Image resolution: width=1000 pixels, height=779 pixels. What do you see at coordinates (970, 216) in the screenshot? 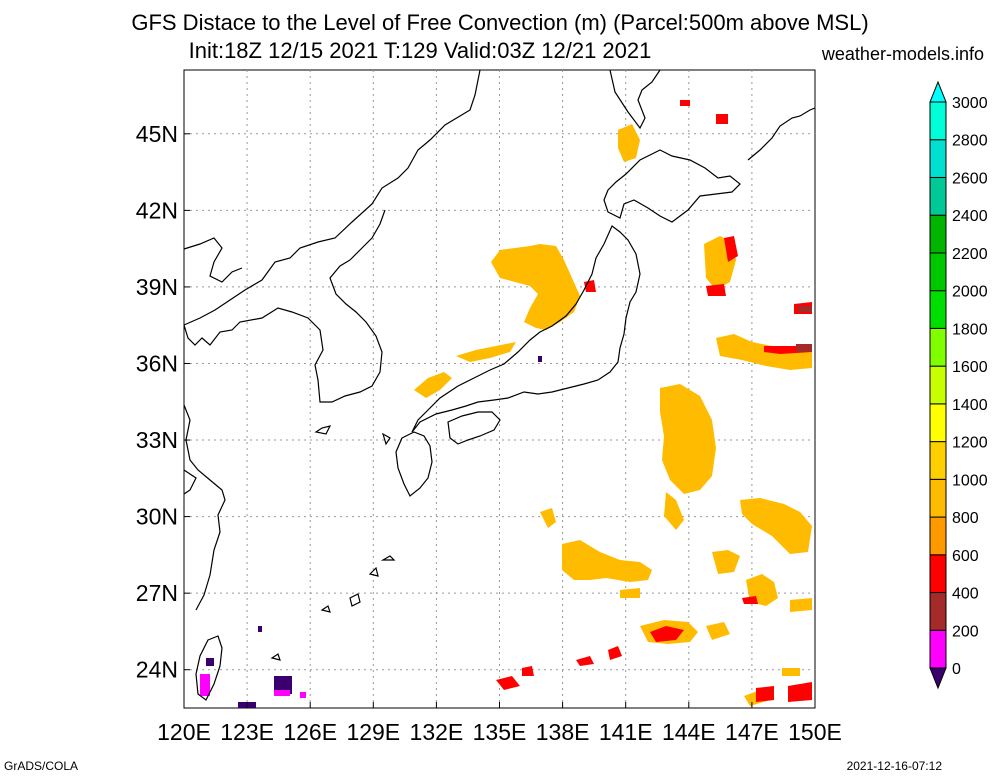
I see `colorbar-label: 2400` at bounding box center [970, 216].